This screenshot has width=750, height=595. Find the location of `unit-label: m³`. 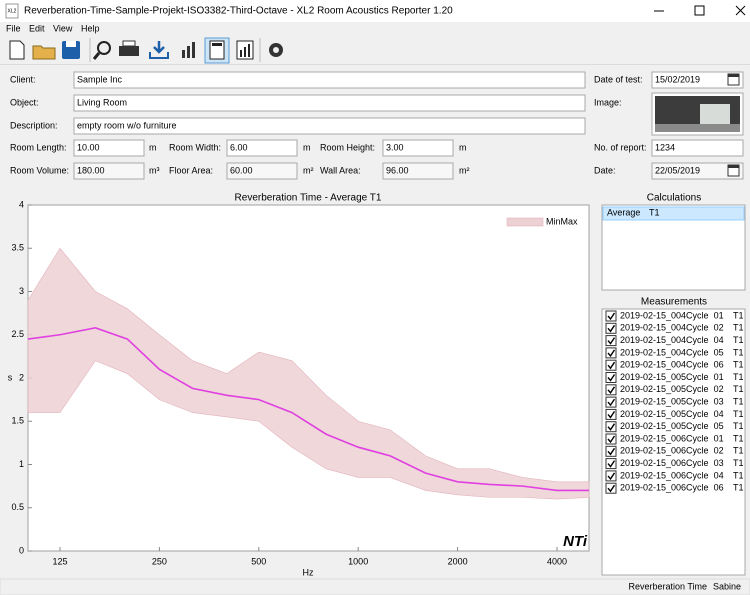

unit-label: m³ is located at coordinates (154, 170).